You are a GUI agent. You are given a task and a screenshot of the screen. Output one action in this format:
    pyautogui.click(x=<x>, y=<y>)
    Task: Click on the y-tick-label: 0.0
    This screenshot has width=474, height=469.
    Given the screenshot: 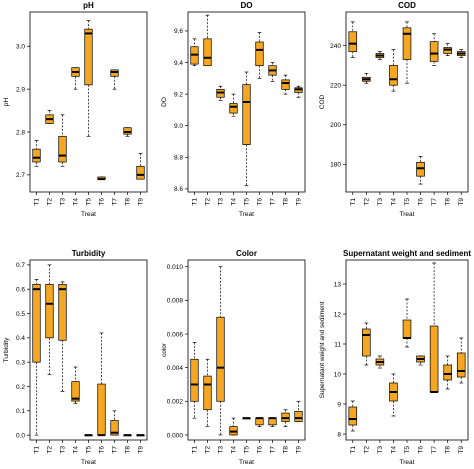 What is the action you would take?
    pyautogui.click(x=20, y=435)
    